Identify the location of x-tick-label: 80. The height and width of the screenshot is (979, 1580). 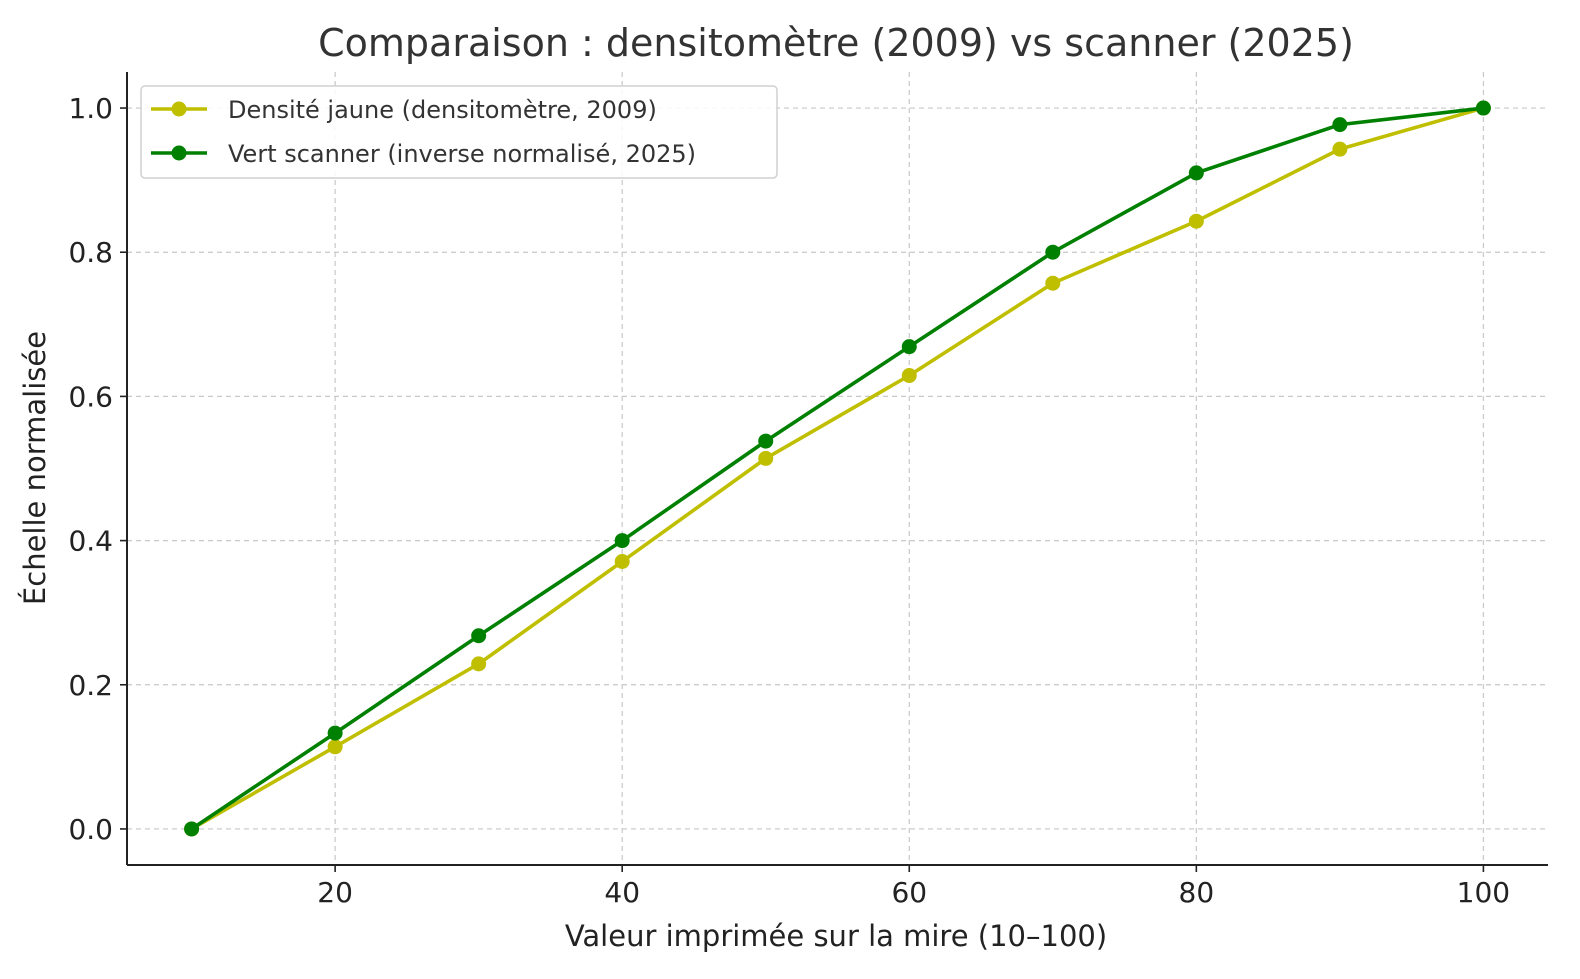
(1197, 892).